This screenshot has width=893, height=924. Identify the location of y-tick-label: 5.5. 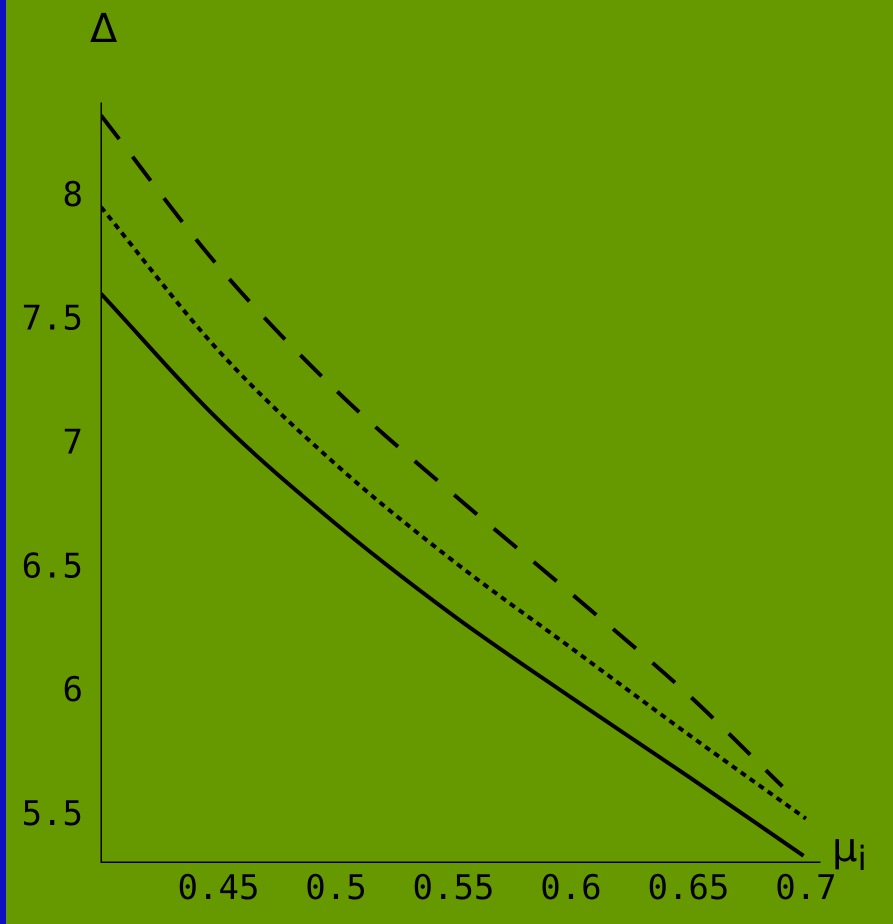
(52, 814).